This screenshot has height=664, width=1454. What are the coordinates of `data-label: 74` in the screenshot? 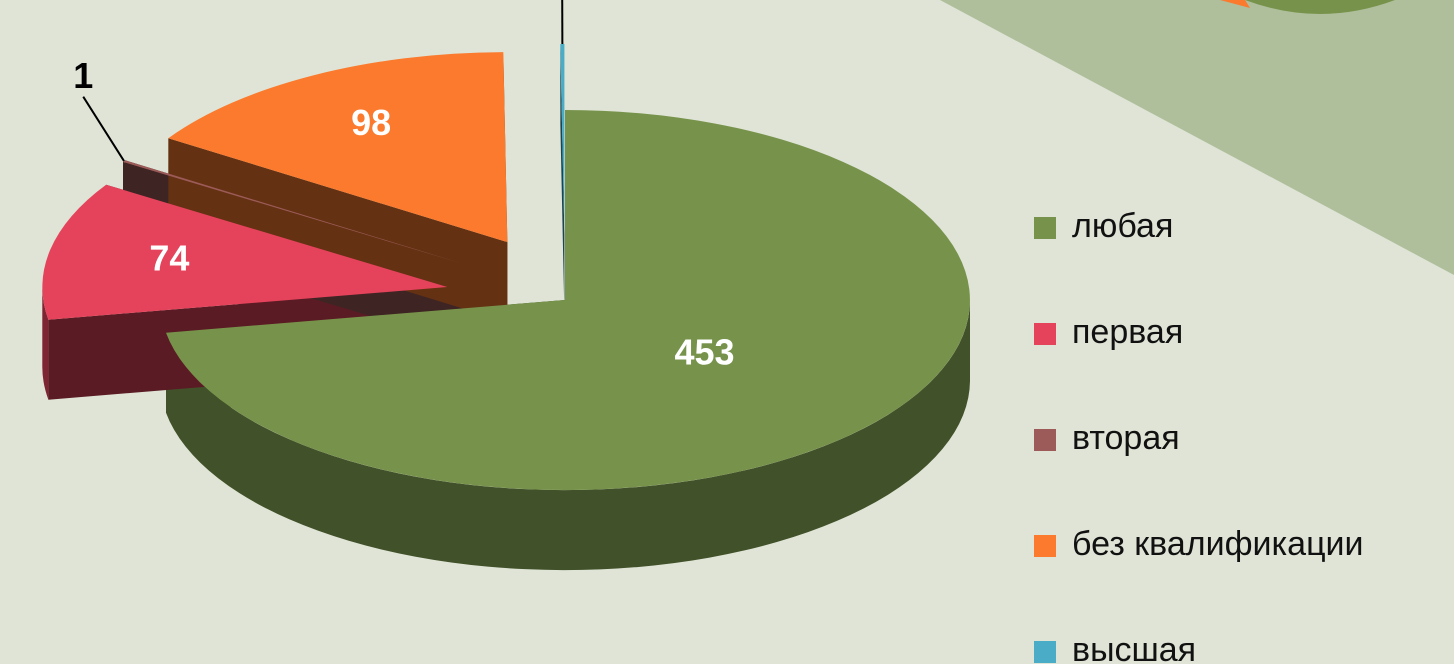 It's located at (169, 257).